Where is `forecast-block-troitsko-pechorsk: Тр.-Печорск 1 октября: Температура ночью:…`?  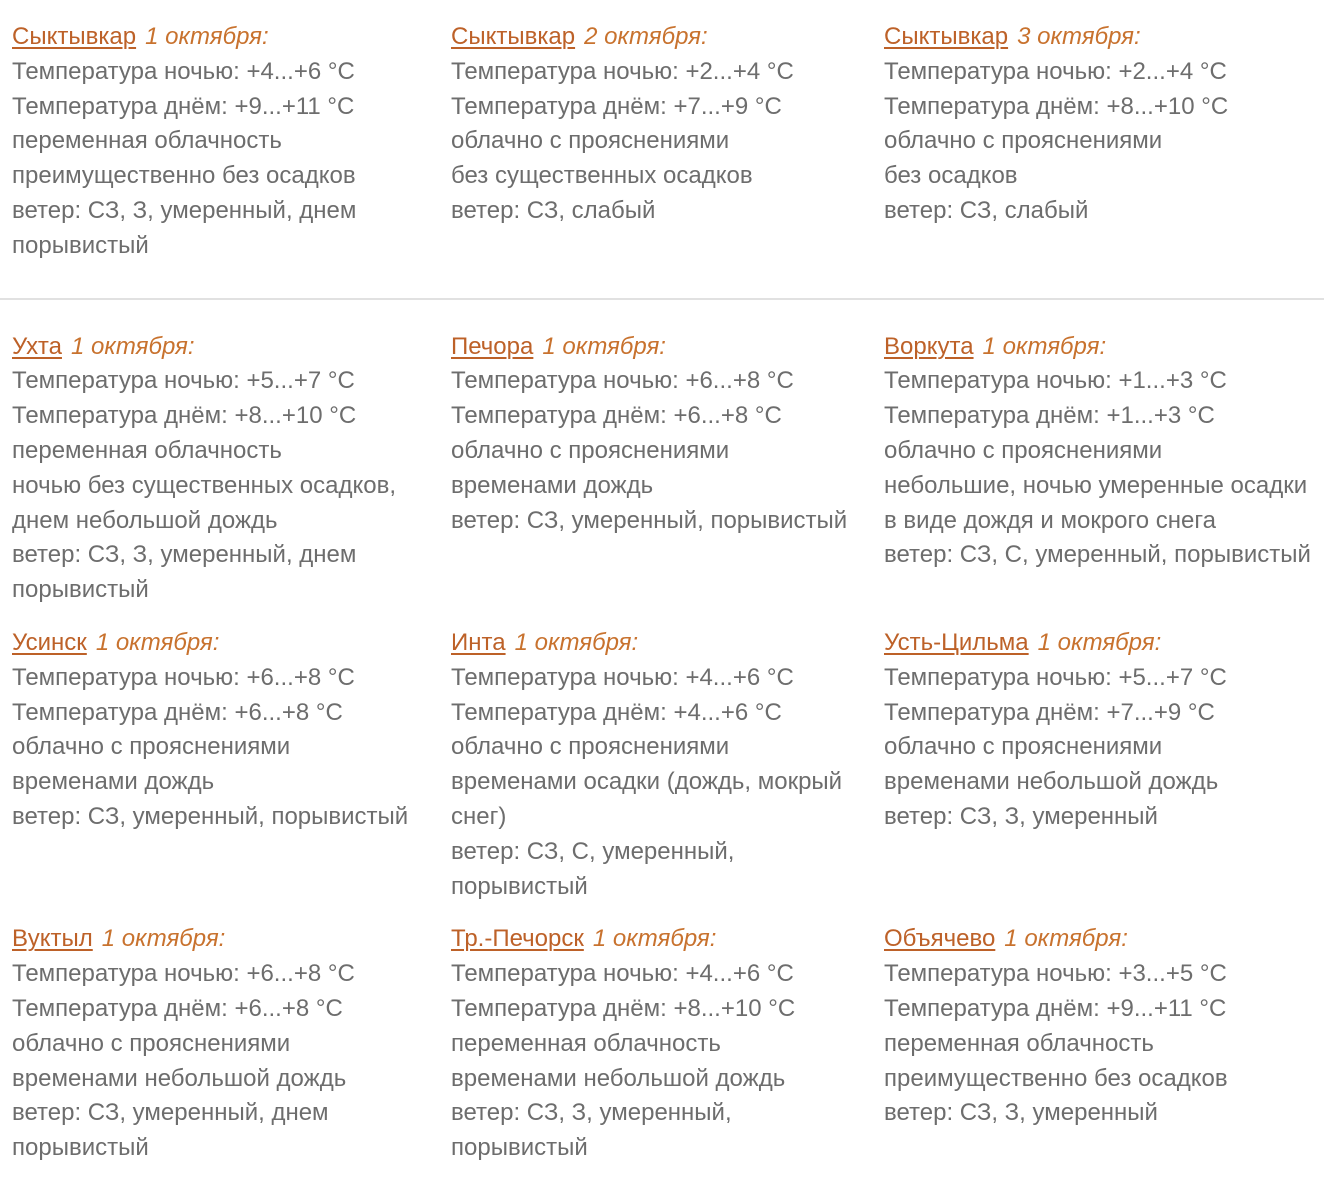 forecast-block-troitsko-pechorsk: Тр.-Печорск 1 октября: Температура ночью:… is located at coordinates (655, 1044).